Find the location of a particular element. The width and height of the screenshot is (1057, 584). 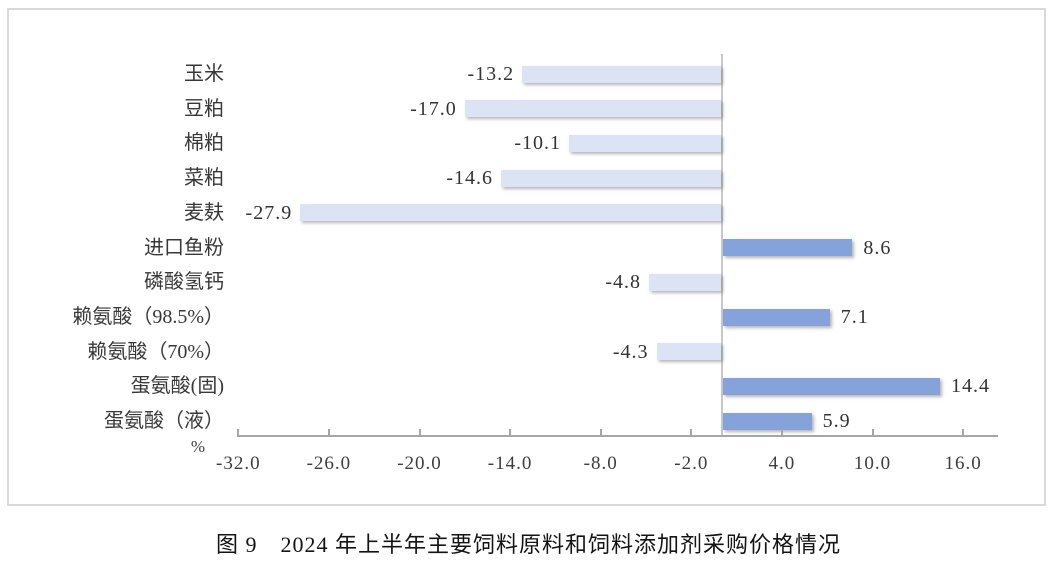

category-label: 磷酸氢钙 is located at coordinates (184, 282).